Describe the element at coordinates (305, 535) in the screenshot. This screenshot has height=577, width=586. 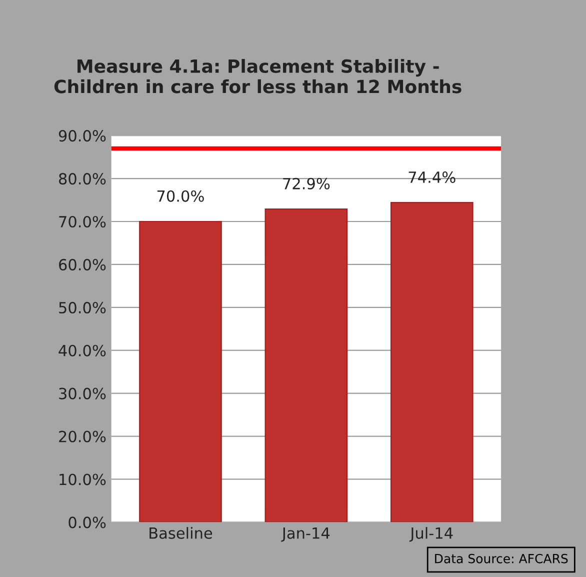
I see `x-tick-label: Jan-14` at that location.